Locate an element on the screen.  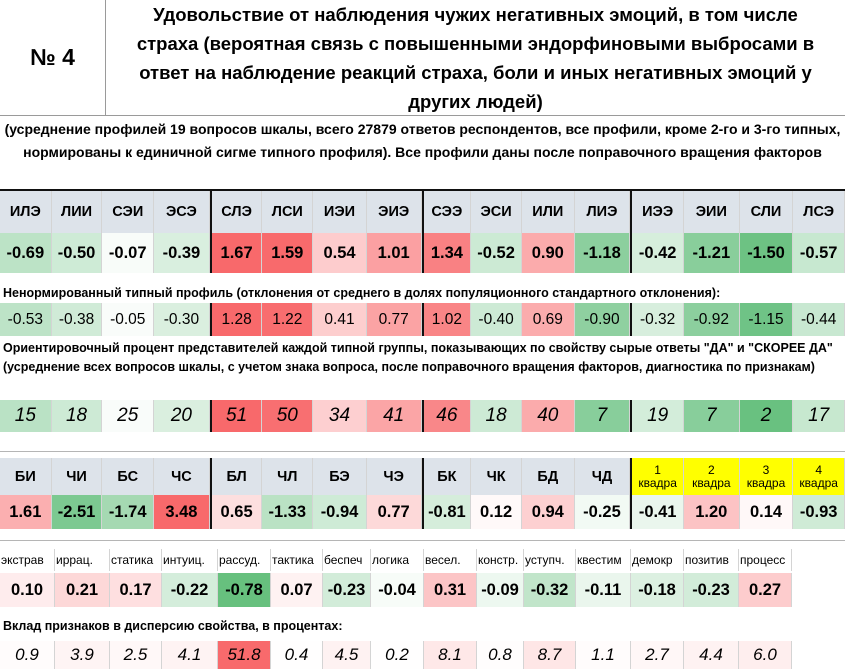
dichotomy-header-4: ЧС is located at coordinates (182, 476).